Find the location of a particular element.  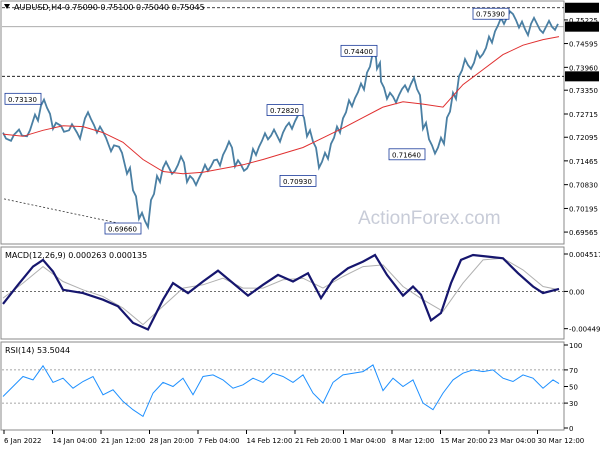

price-annotation-label: 0.70930 is located at coordinates (297, 182).